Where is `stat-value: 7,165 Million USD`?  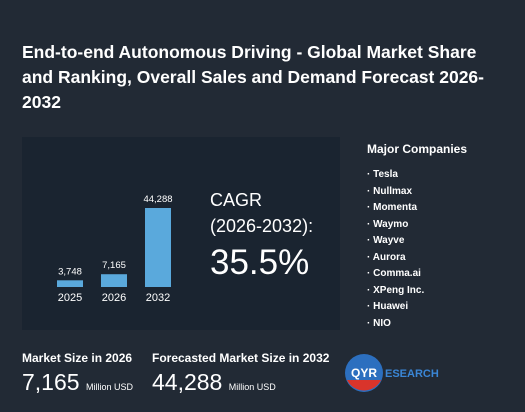
stat-value: 7,165 Million USD is located at coordinates (77, 382).